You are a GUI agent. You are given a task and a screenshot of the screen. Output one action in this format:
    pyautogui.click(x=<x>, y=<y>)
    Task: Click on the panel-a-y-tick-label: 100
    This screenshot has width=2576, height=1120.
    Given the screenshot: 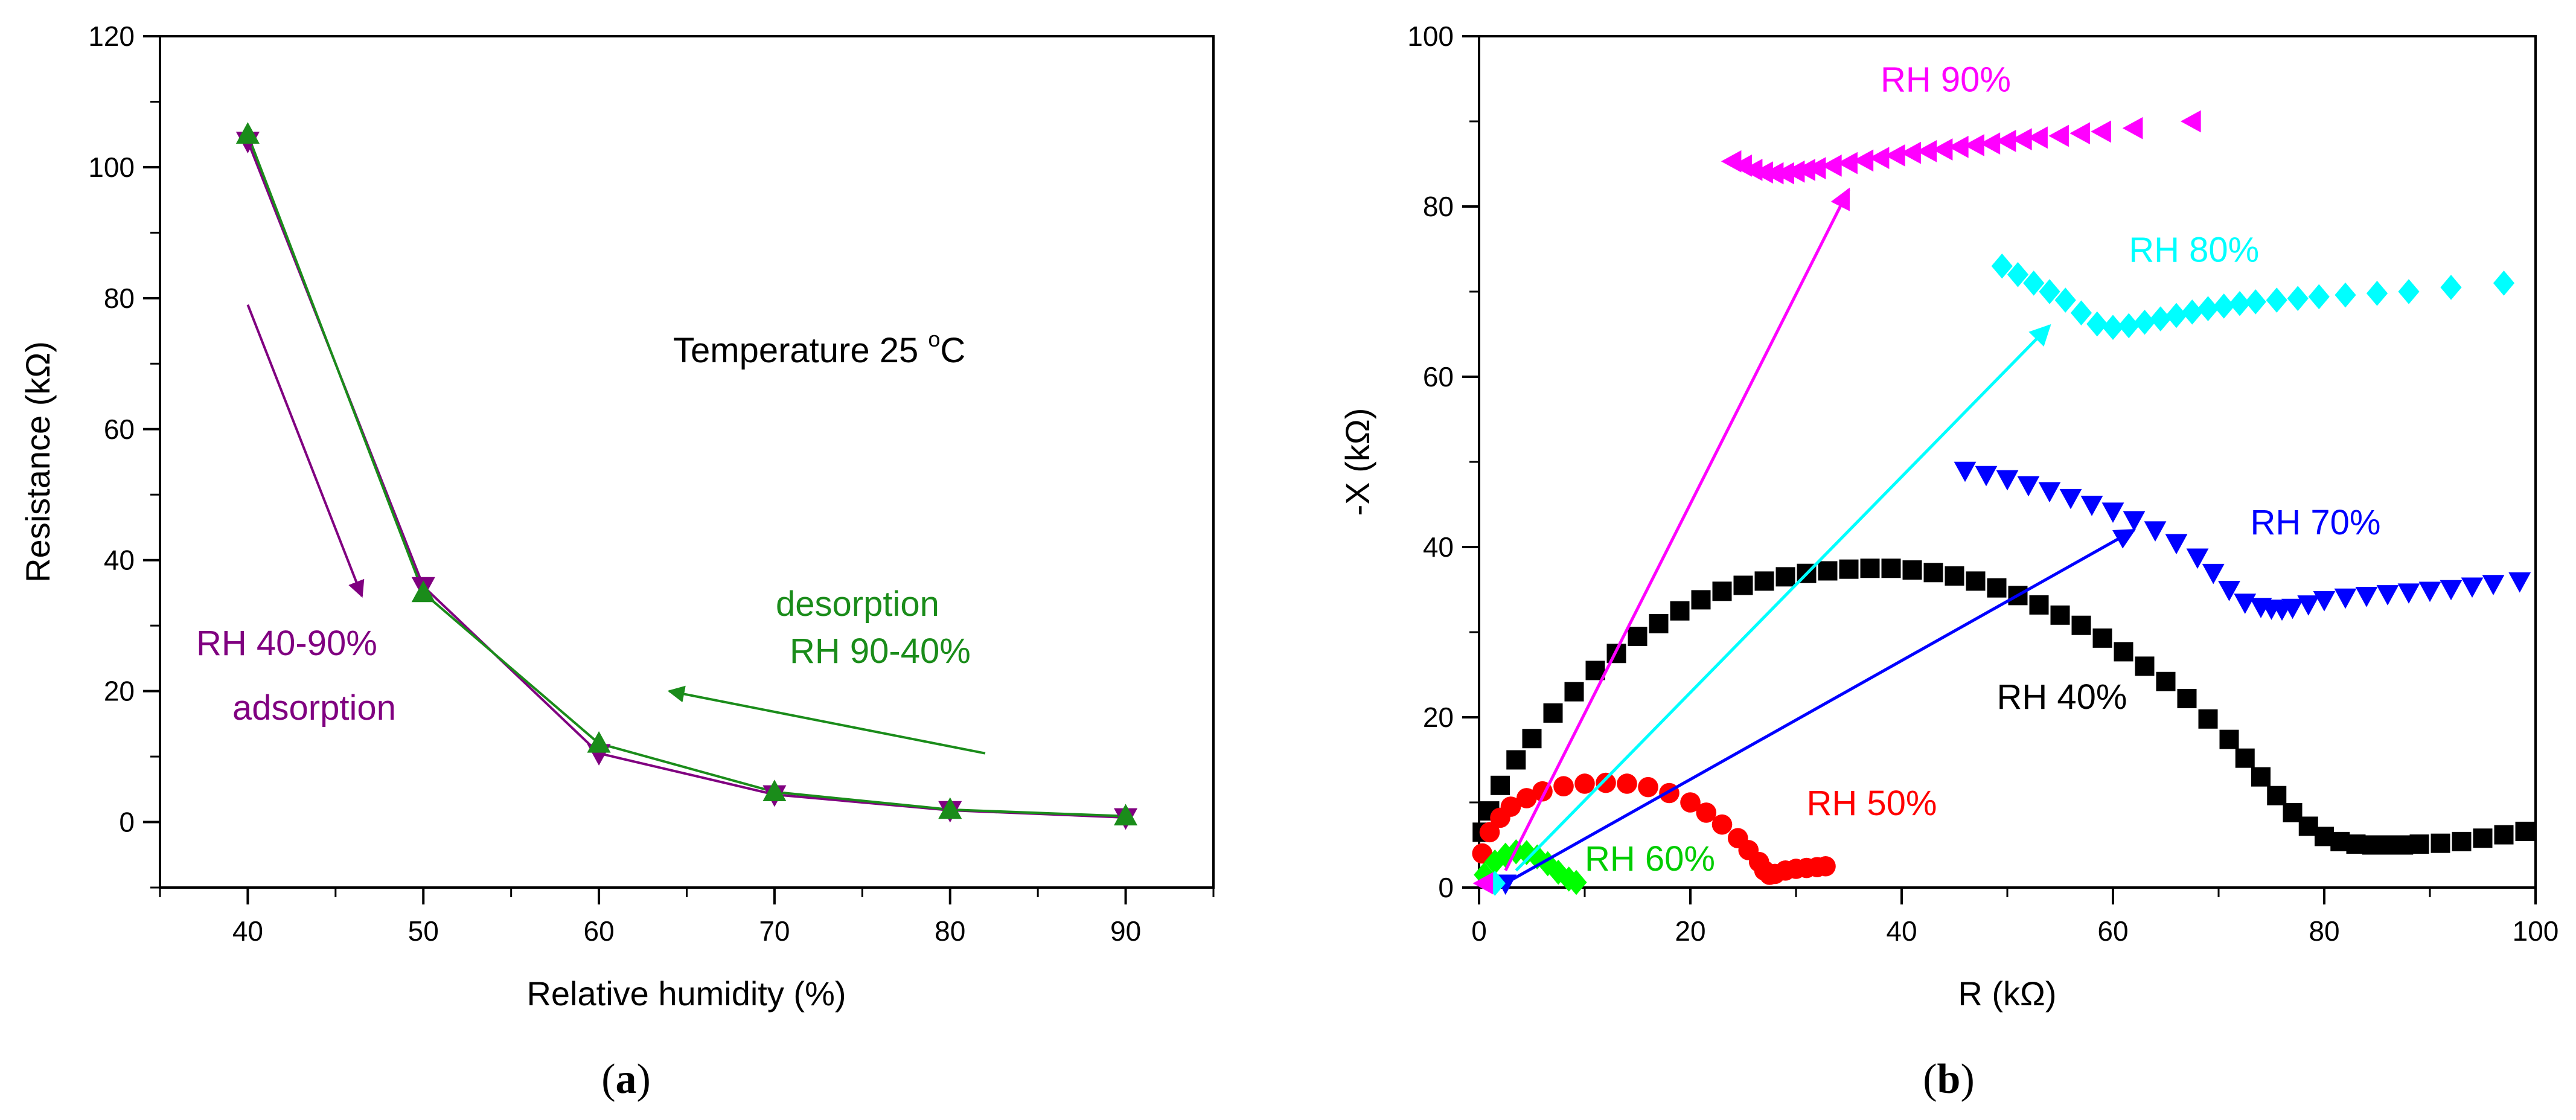 What is the action you would take?
    pyautogui.click(x=112, y=167)
    